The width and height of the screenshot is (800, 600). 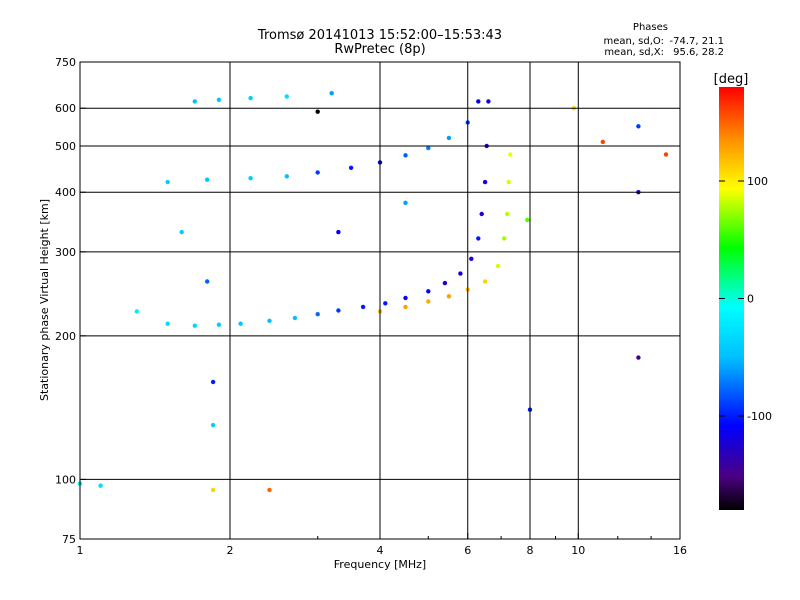 I want to click on y-tick-label: 300, so click(x=65, y=252).